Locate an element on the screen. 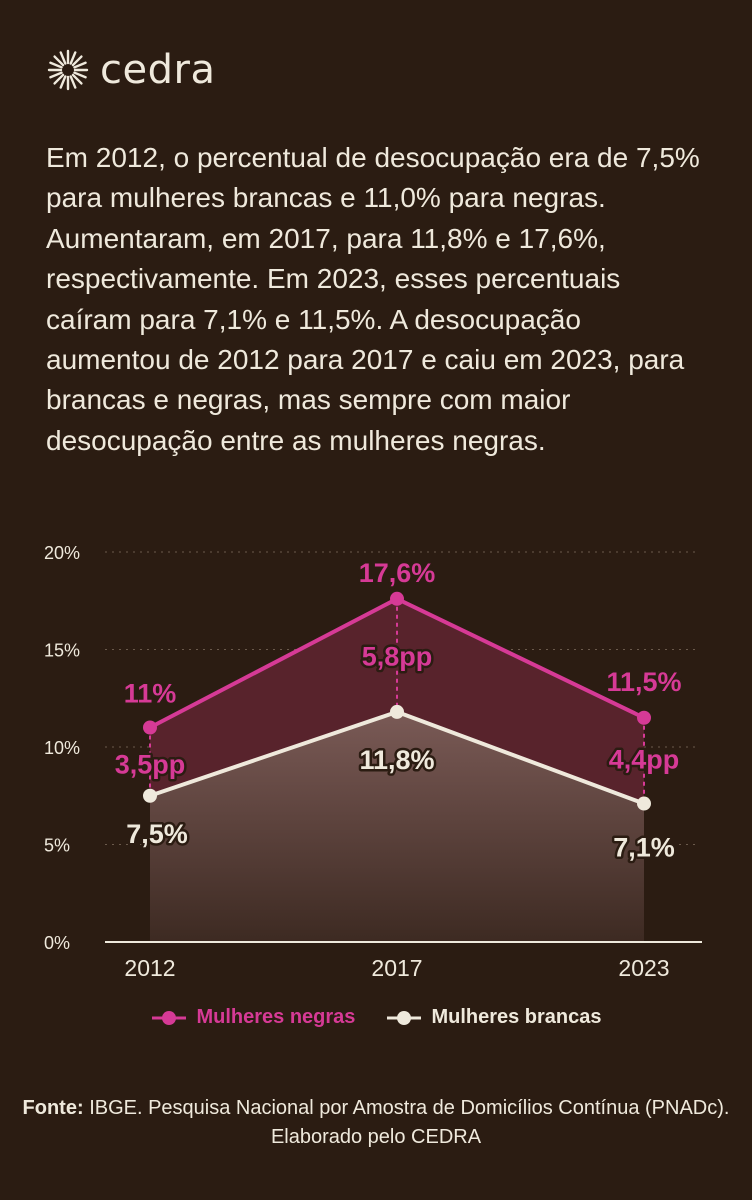 This screenshot has width=752, height=1200. data-label-brancas: 7,5% is located at coordinates (157, 834).